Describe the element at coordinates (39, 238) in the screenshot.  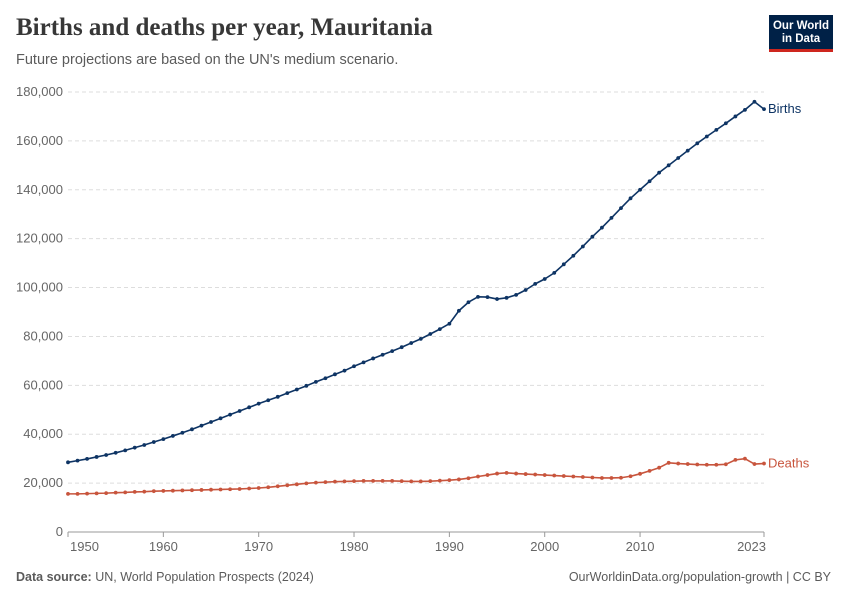
I see `y-tick-label: 120,000` at that location.